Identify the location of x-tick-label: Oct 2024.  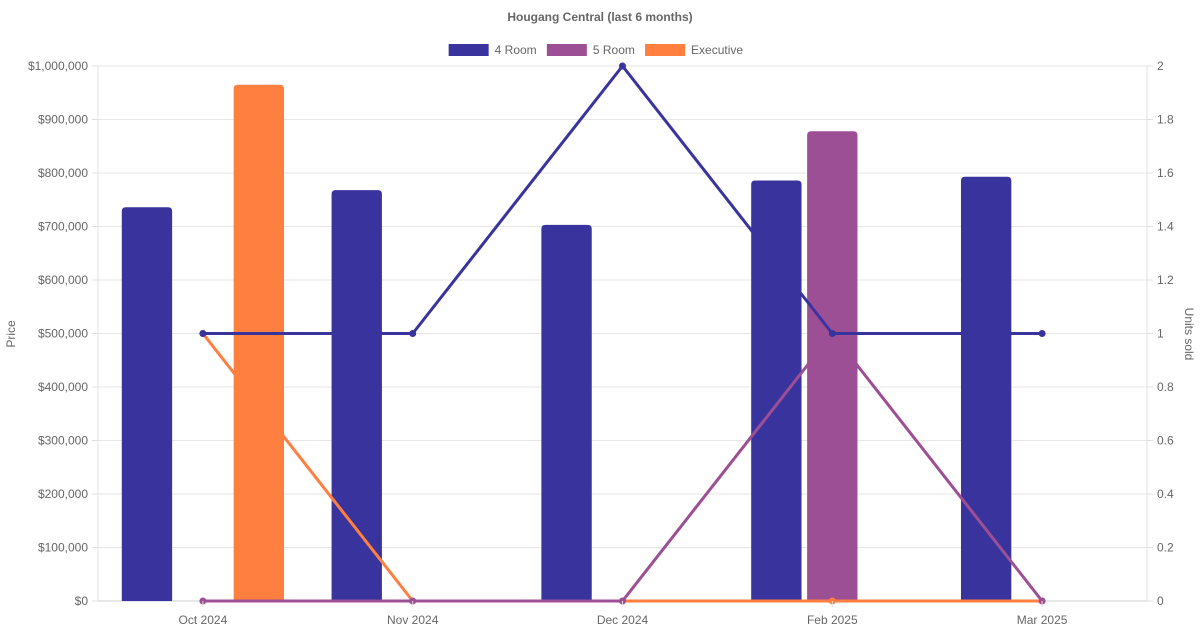
(203, 620).